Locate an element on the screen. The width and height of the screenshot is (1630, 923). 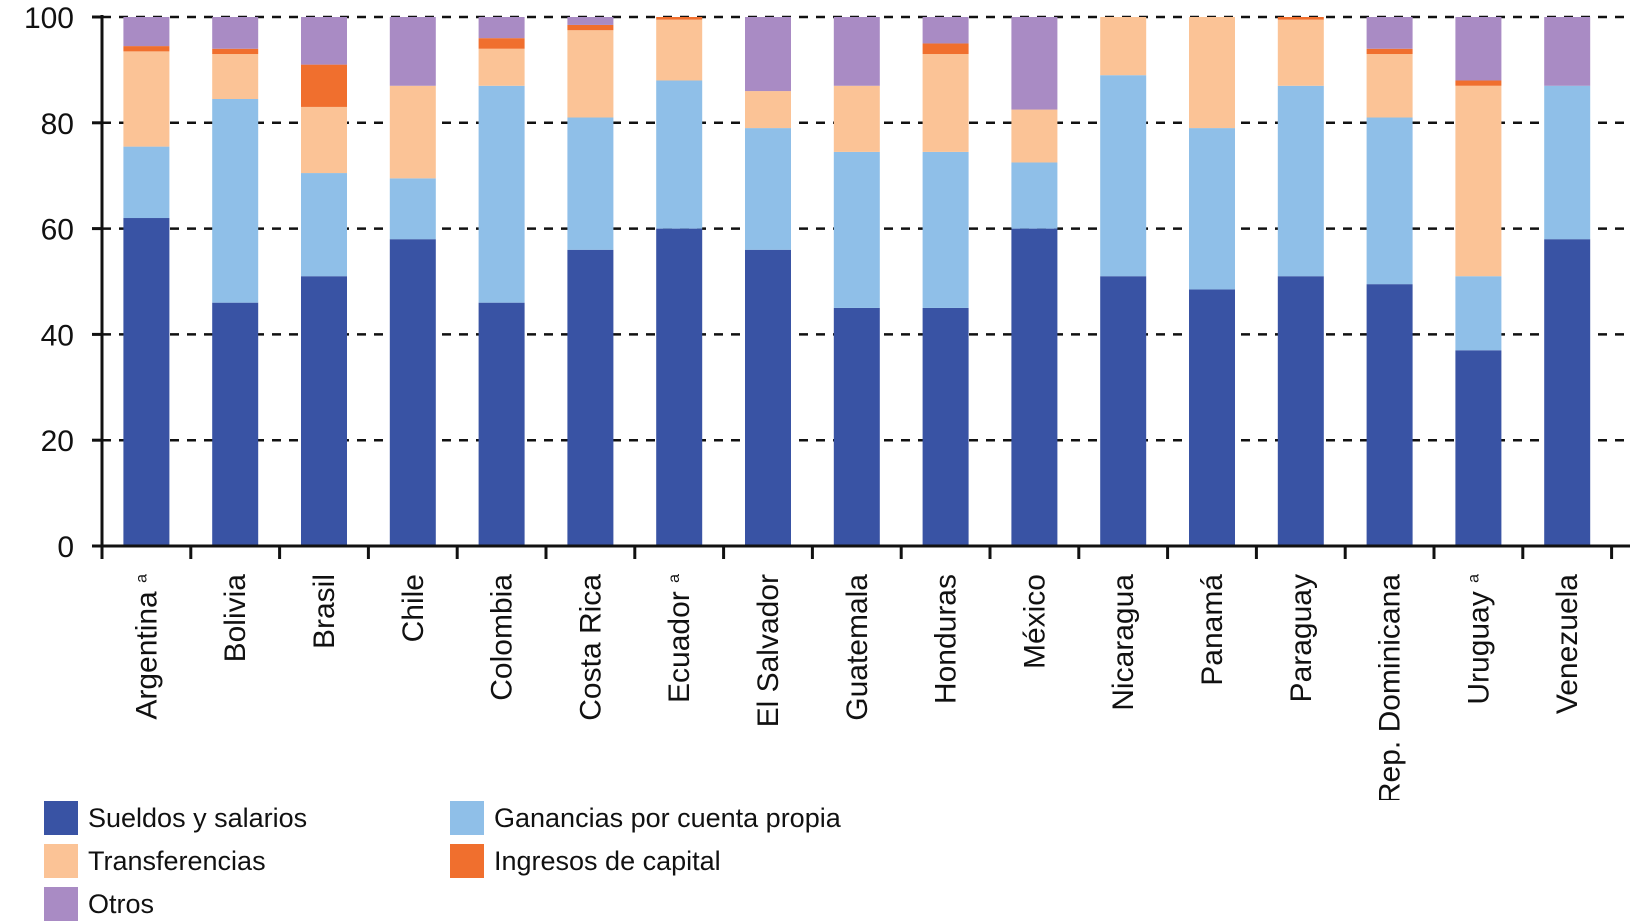
x-tick-label-text: Argentina is located at coordinates (146, 651).